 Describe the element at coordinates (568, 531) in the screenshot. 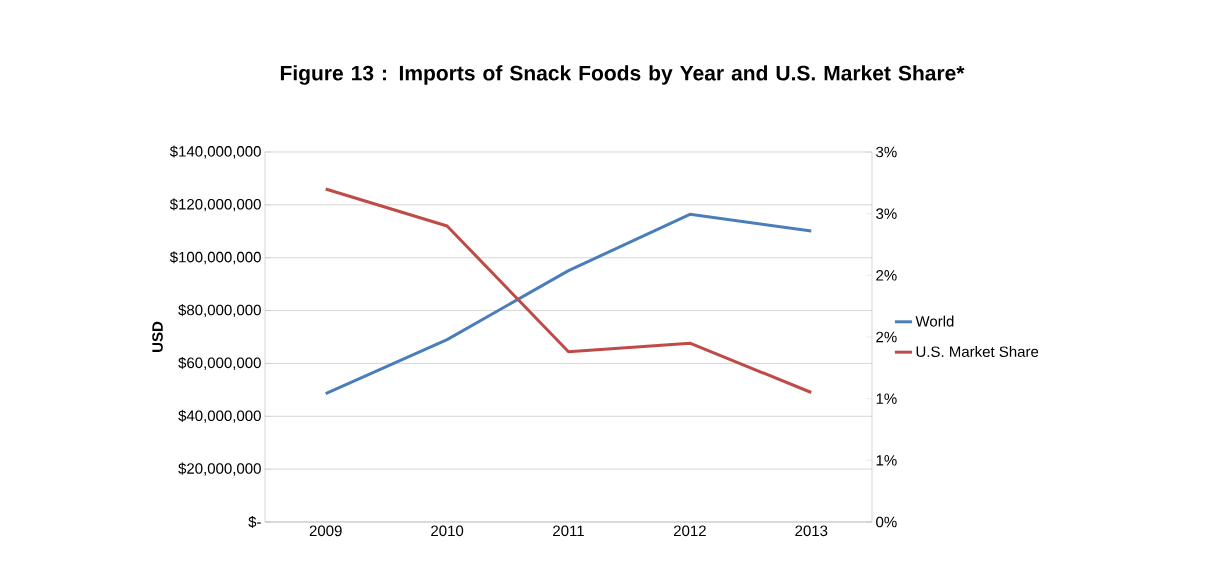

I see `x-tick-label: 2011` at that location.